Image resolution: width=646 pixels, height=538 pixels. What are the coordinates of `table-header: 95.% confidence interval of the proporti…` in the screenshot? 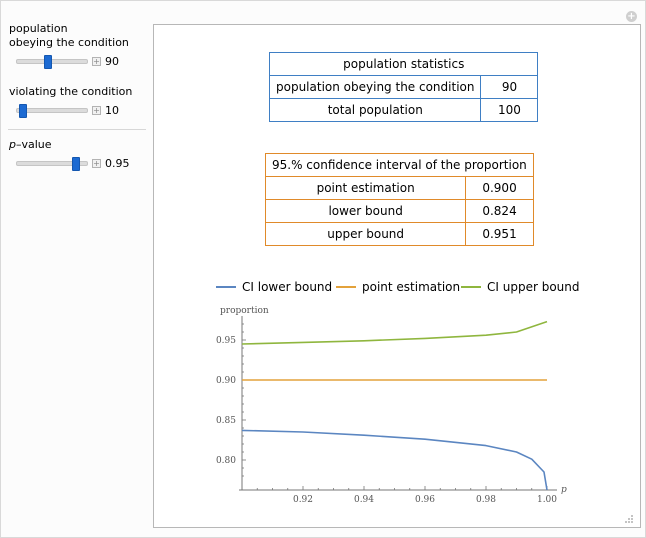 It's located at (399, 165).